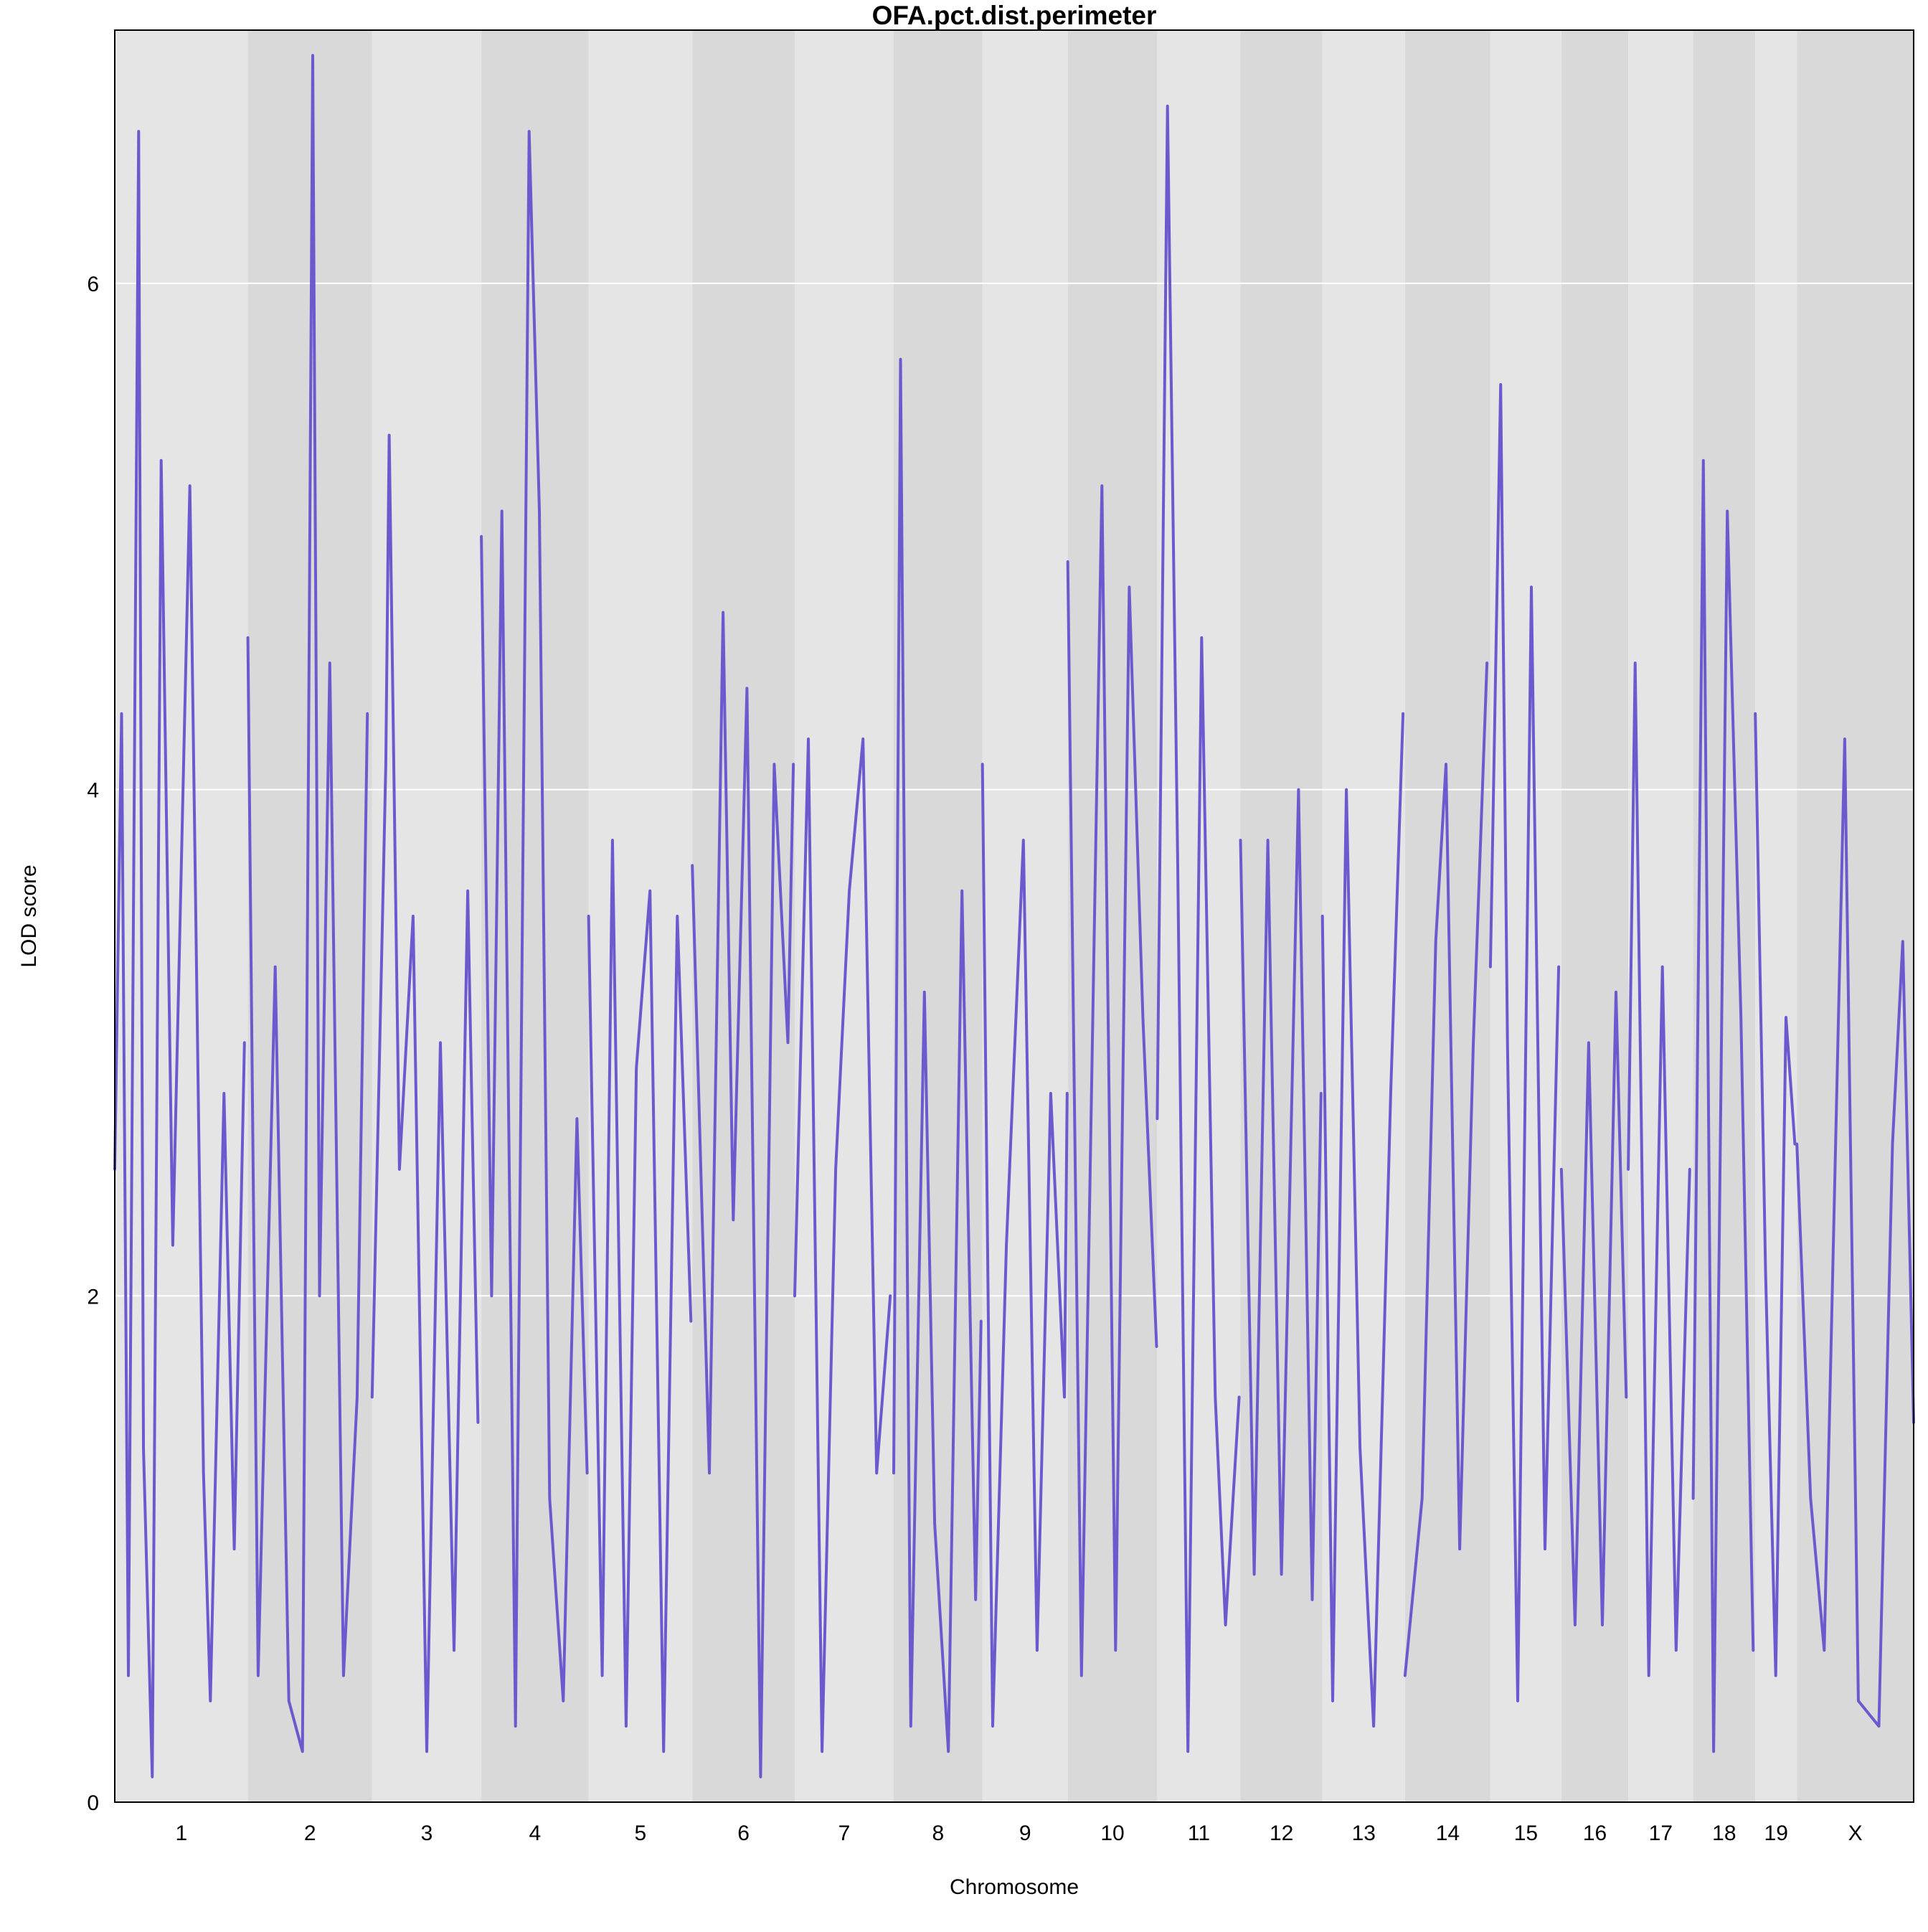 This screenshot has height=1932, width=1928. Describe the element at coordinates (1595, 1834) in the screenshot. I see `x-tick-label: 16` at that location.